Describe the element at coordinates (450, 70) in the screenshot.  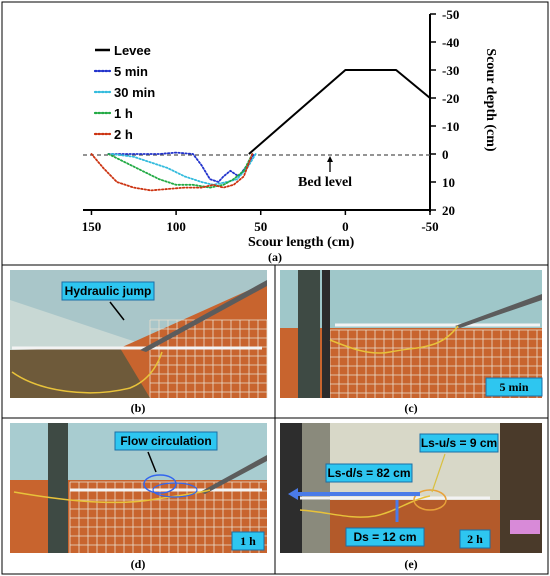
I see `y-tick-label: -30` at that location.